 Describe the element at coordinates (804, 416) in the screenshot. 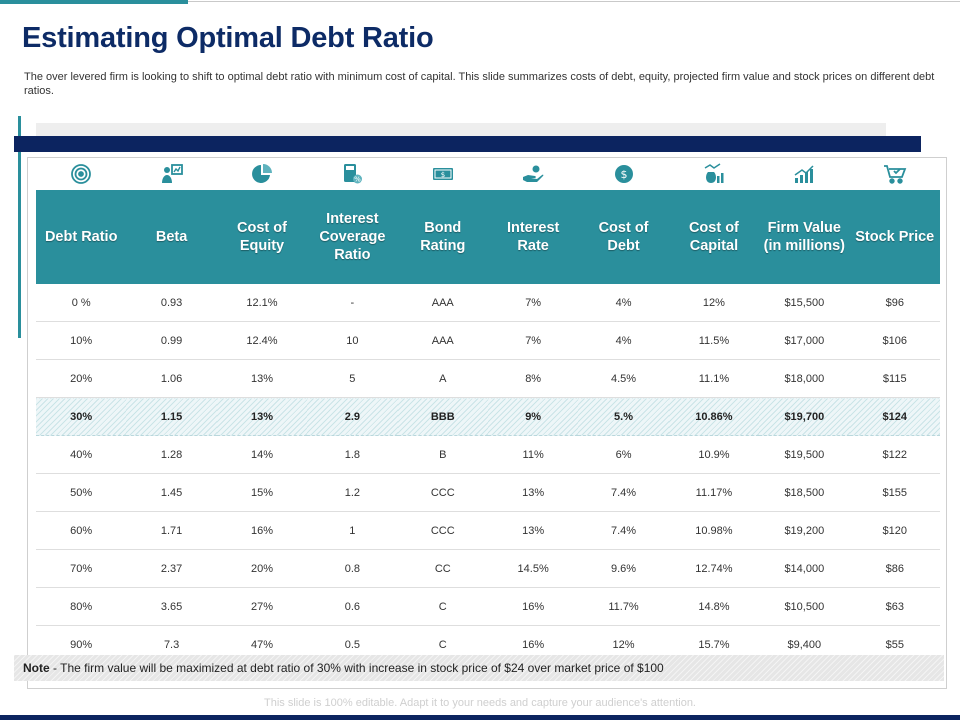

I see `table-cell: $19,700` at that location.